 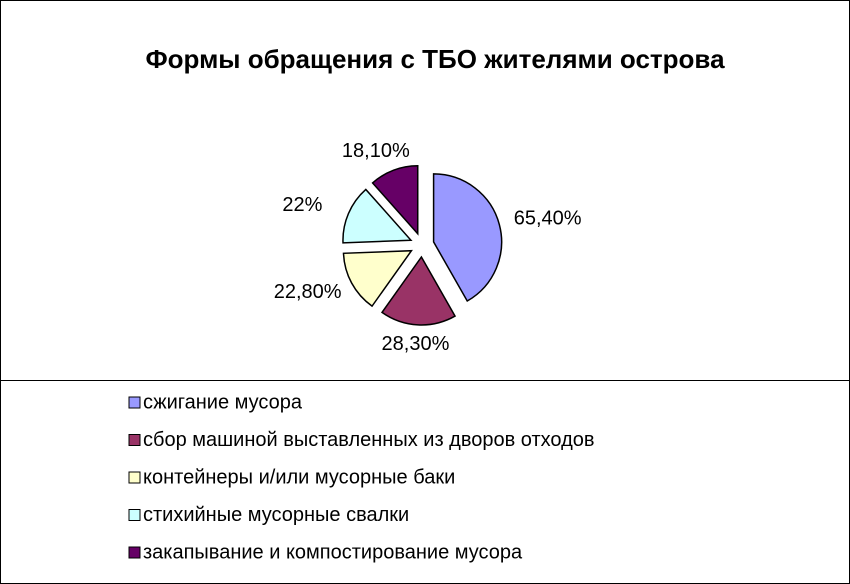 I want to click on data-label: 22%, so click(x=302, y=205).